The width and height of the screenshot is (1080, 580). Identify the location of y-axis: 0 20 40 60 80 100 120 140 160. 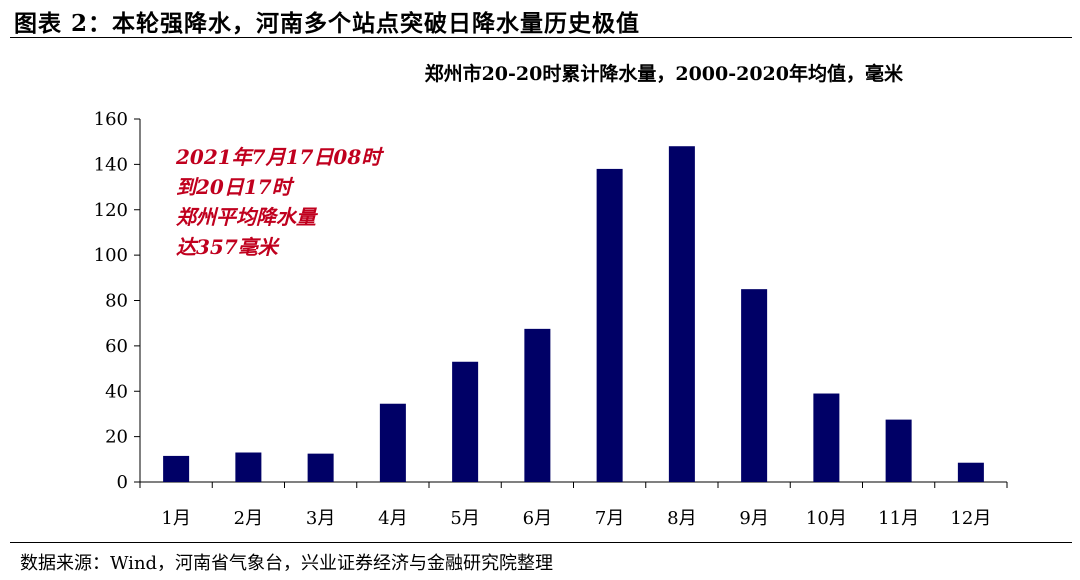
(117, 301).